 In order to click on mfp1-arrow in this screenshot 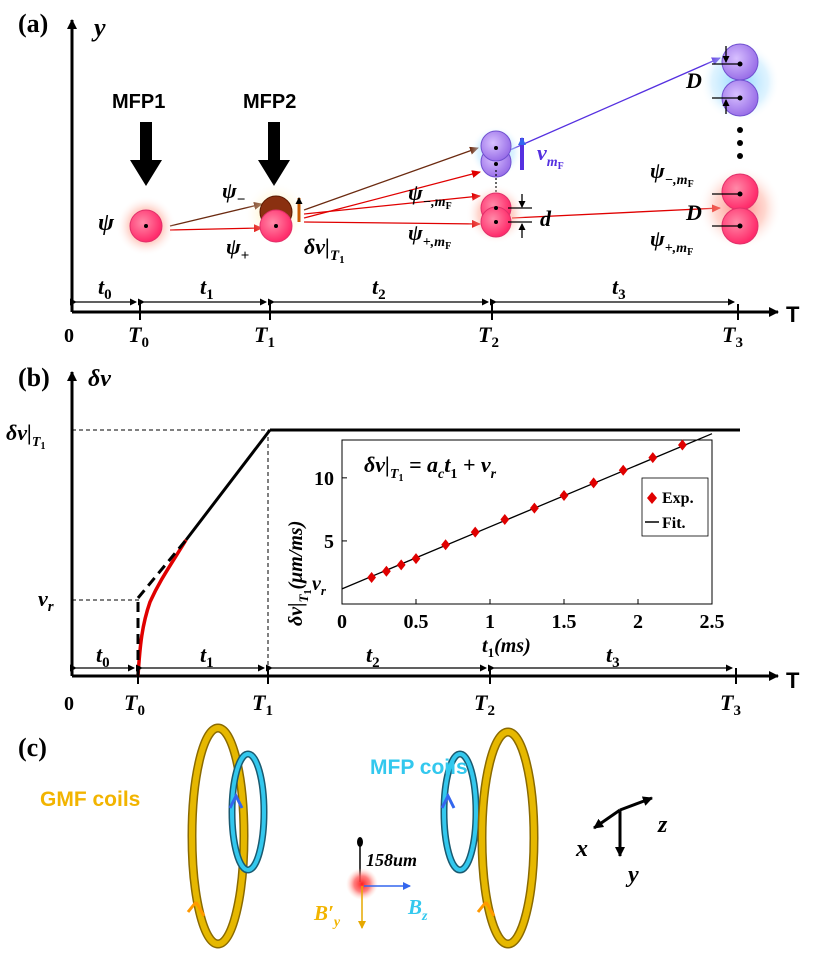, I will do `click(146, 154)`.